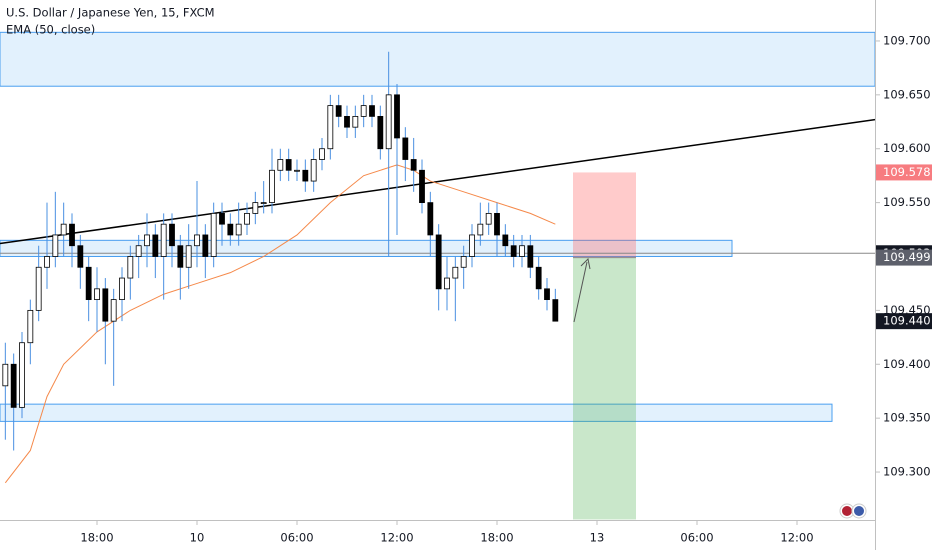  What do you see at coordinates (604, 388) in the screenshot?
I see `target-zone` at bounding box center [604, 388].